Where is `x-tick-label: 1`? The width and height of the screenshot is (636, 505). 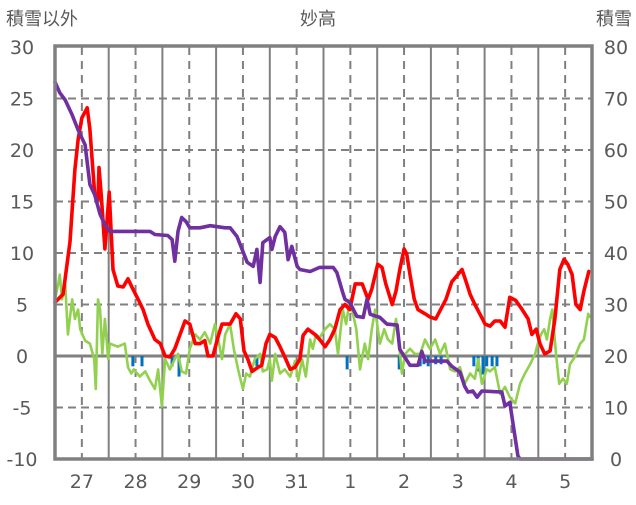 x-tick-label: 1 is located at coordinates (350, 482).